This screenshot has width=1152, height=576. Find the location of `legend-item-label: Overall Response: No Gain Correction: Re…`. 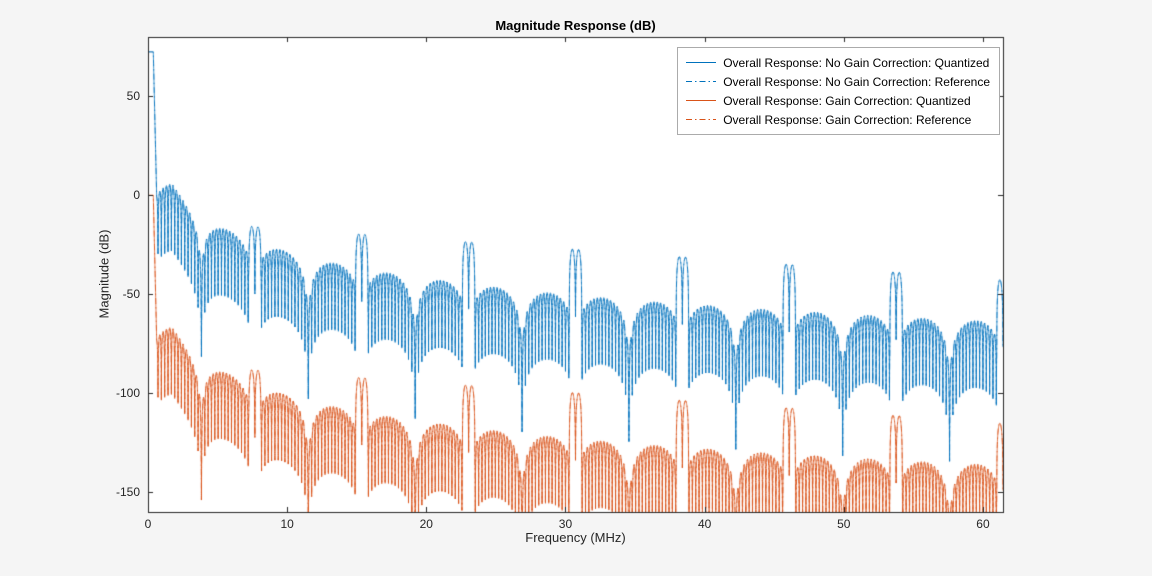

legend-item-label: Overall Response: No Gain Correction: Re… is located at coordinates (856, 81).